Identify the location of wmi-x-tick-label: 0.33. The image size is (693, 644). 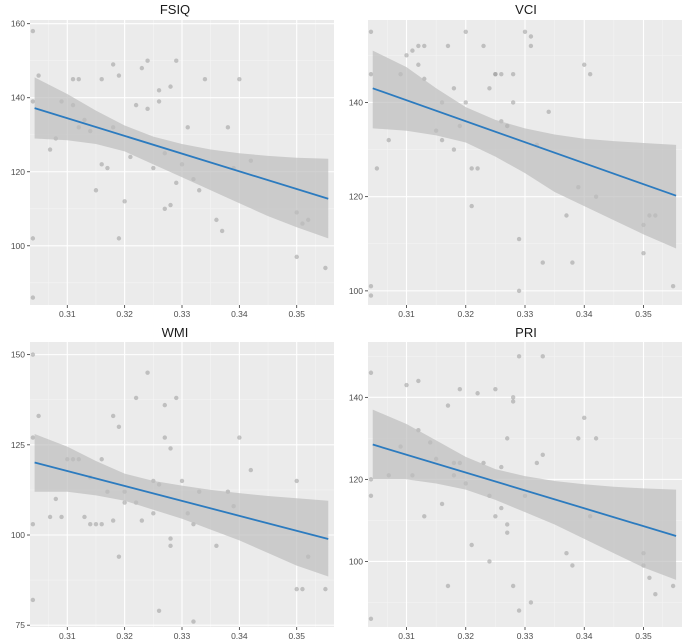
(182, 636).